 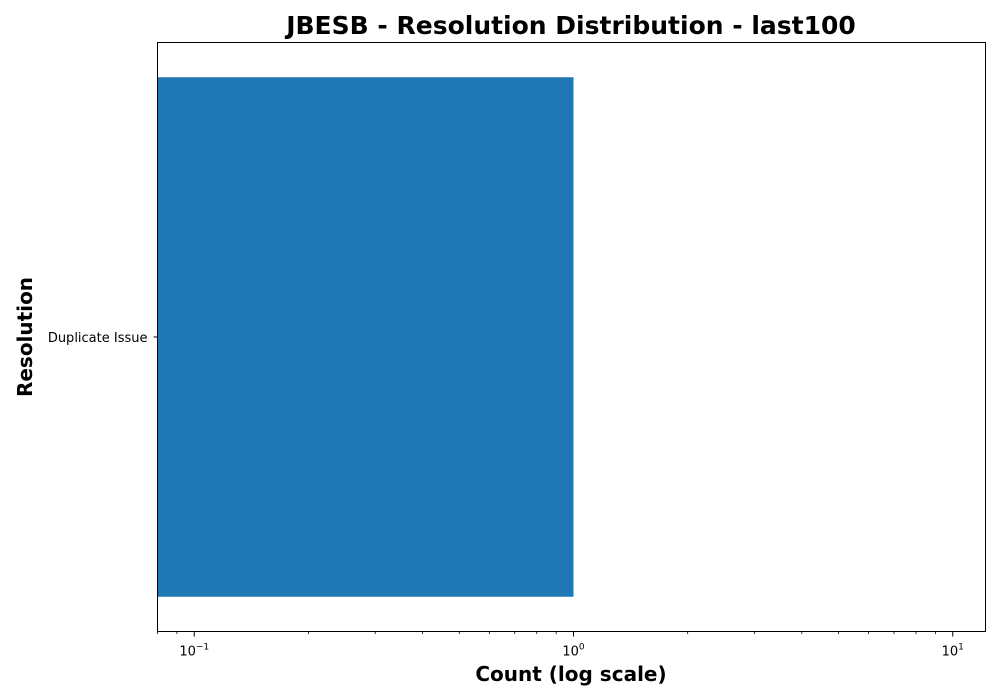 I want to click on x-tick-label: 10⁻¹, so click(x=194, y=651).